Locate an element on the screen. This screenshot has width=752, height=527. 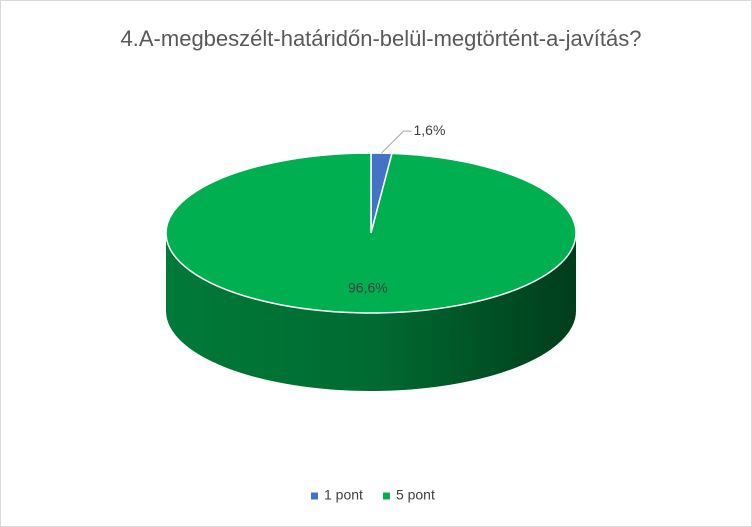
legend-label: 1 pont is located at coordinates (343, 495).